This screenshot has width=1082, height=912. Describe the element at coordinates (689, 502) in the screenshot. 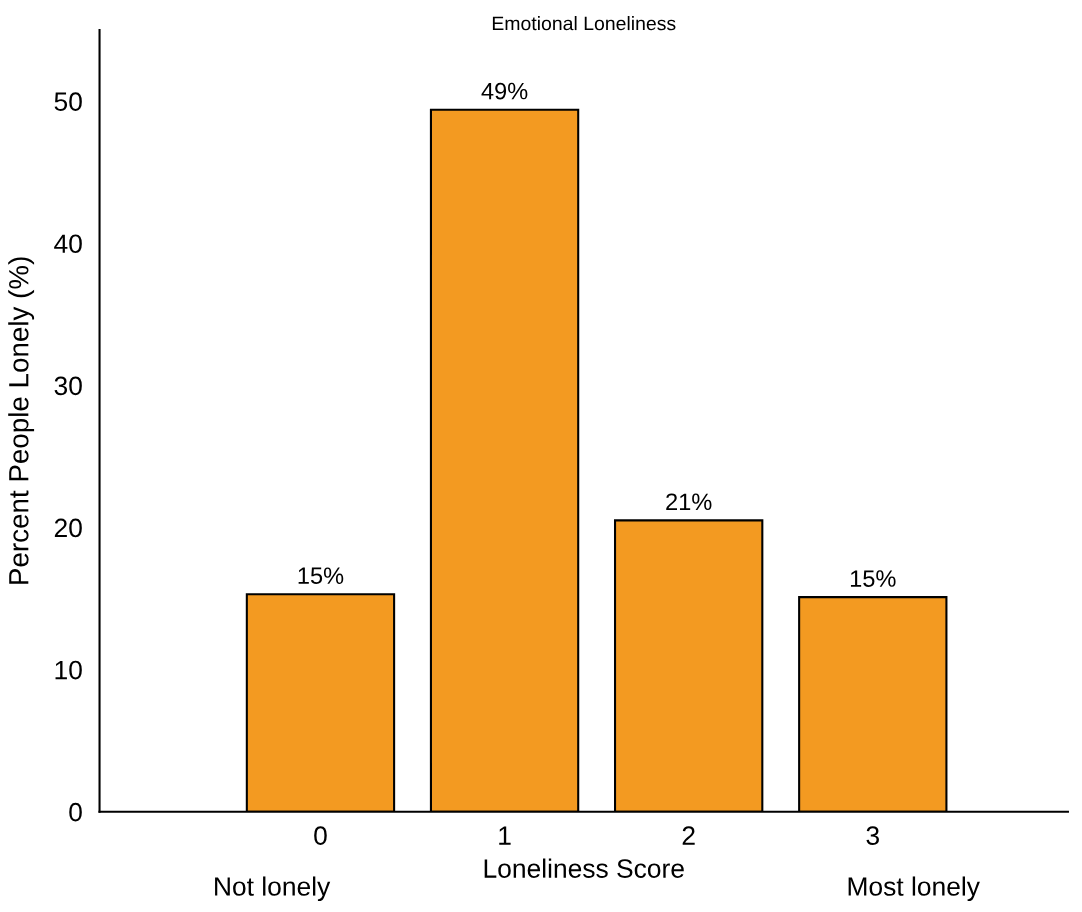

I see `data-label: 21%` at that location.